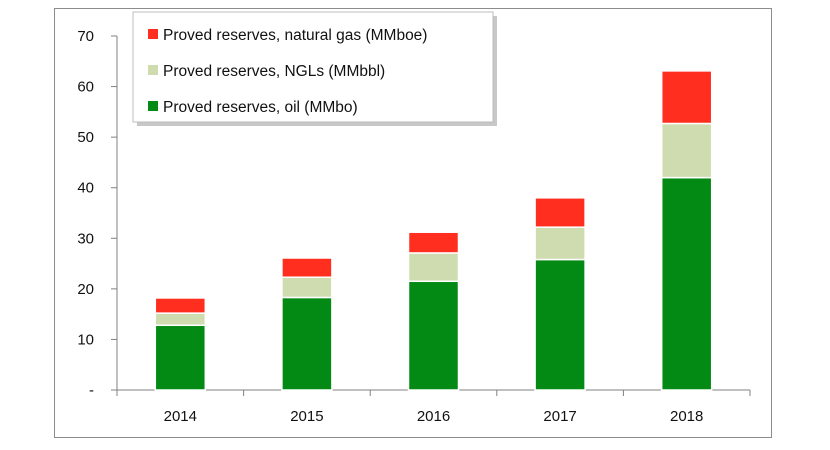 The height and width of the screenshot is (450, 830). I want to click on x-tick-label: 2014, so click(180, 416).